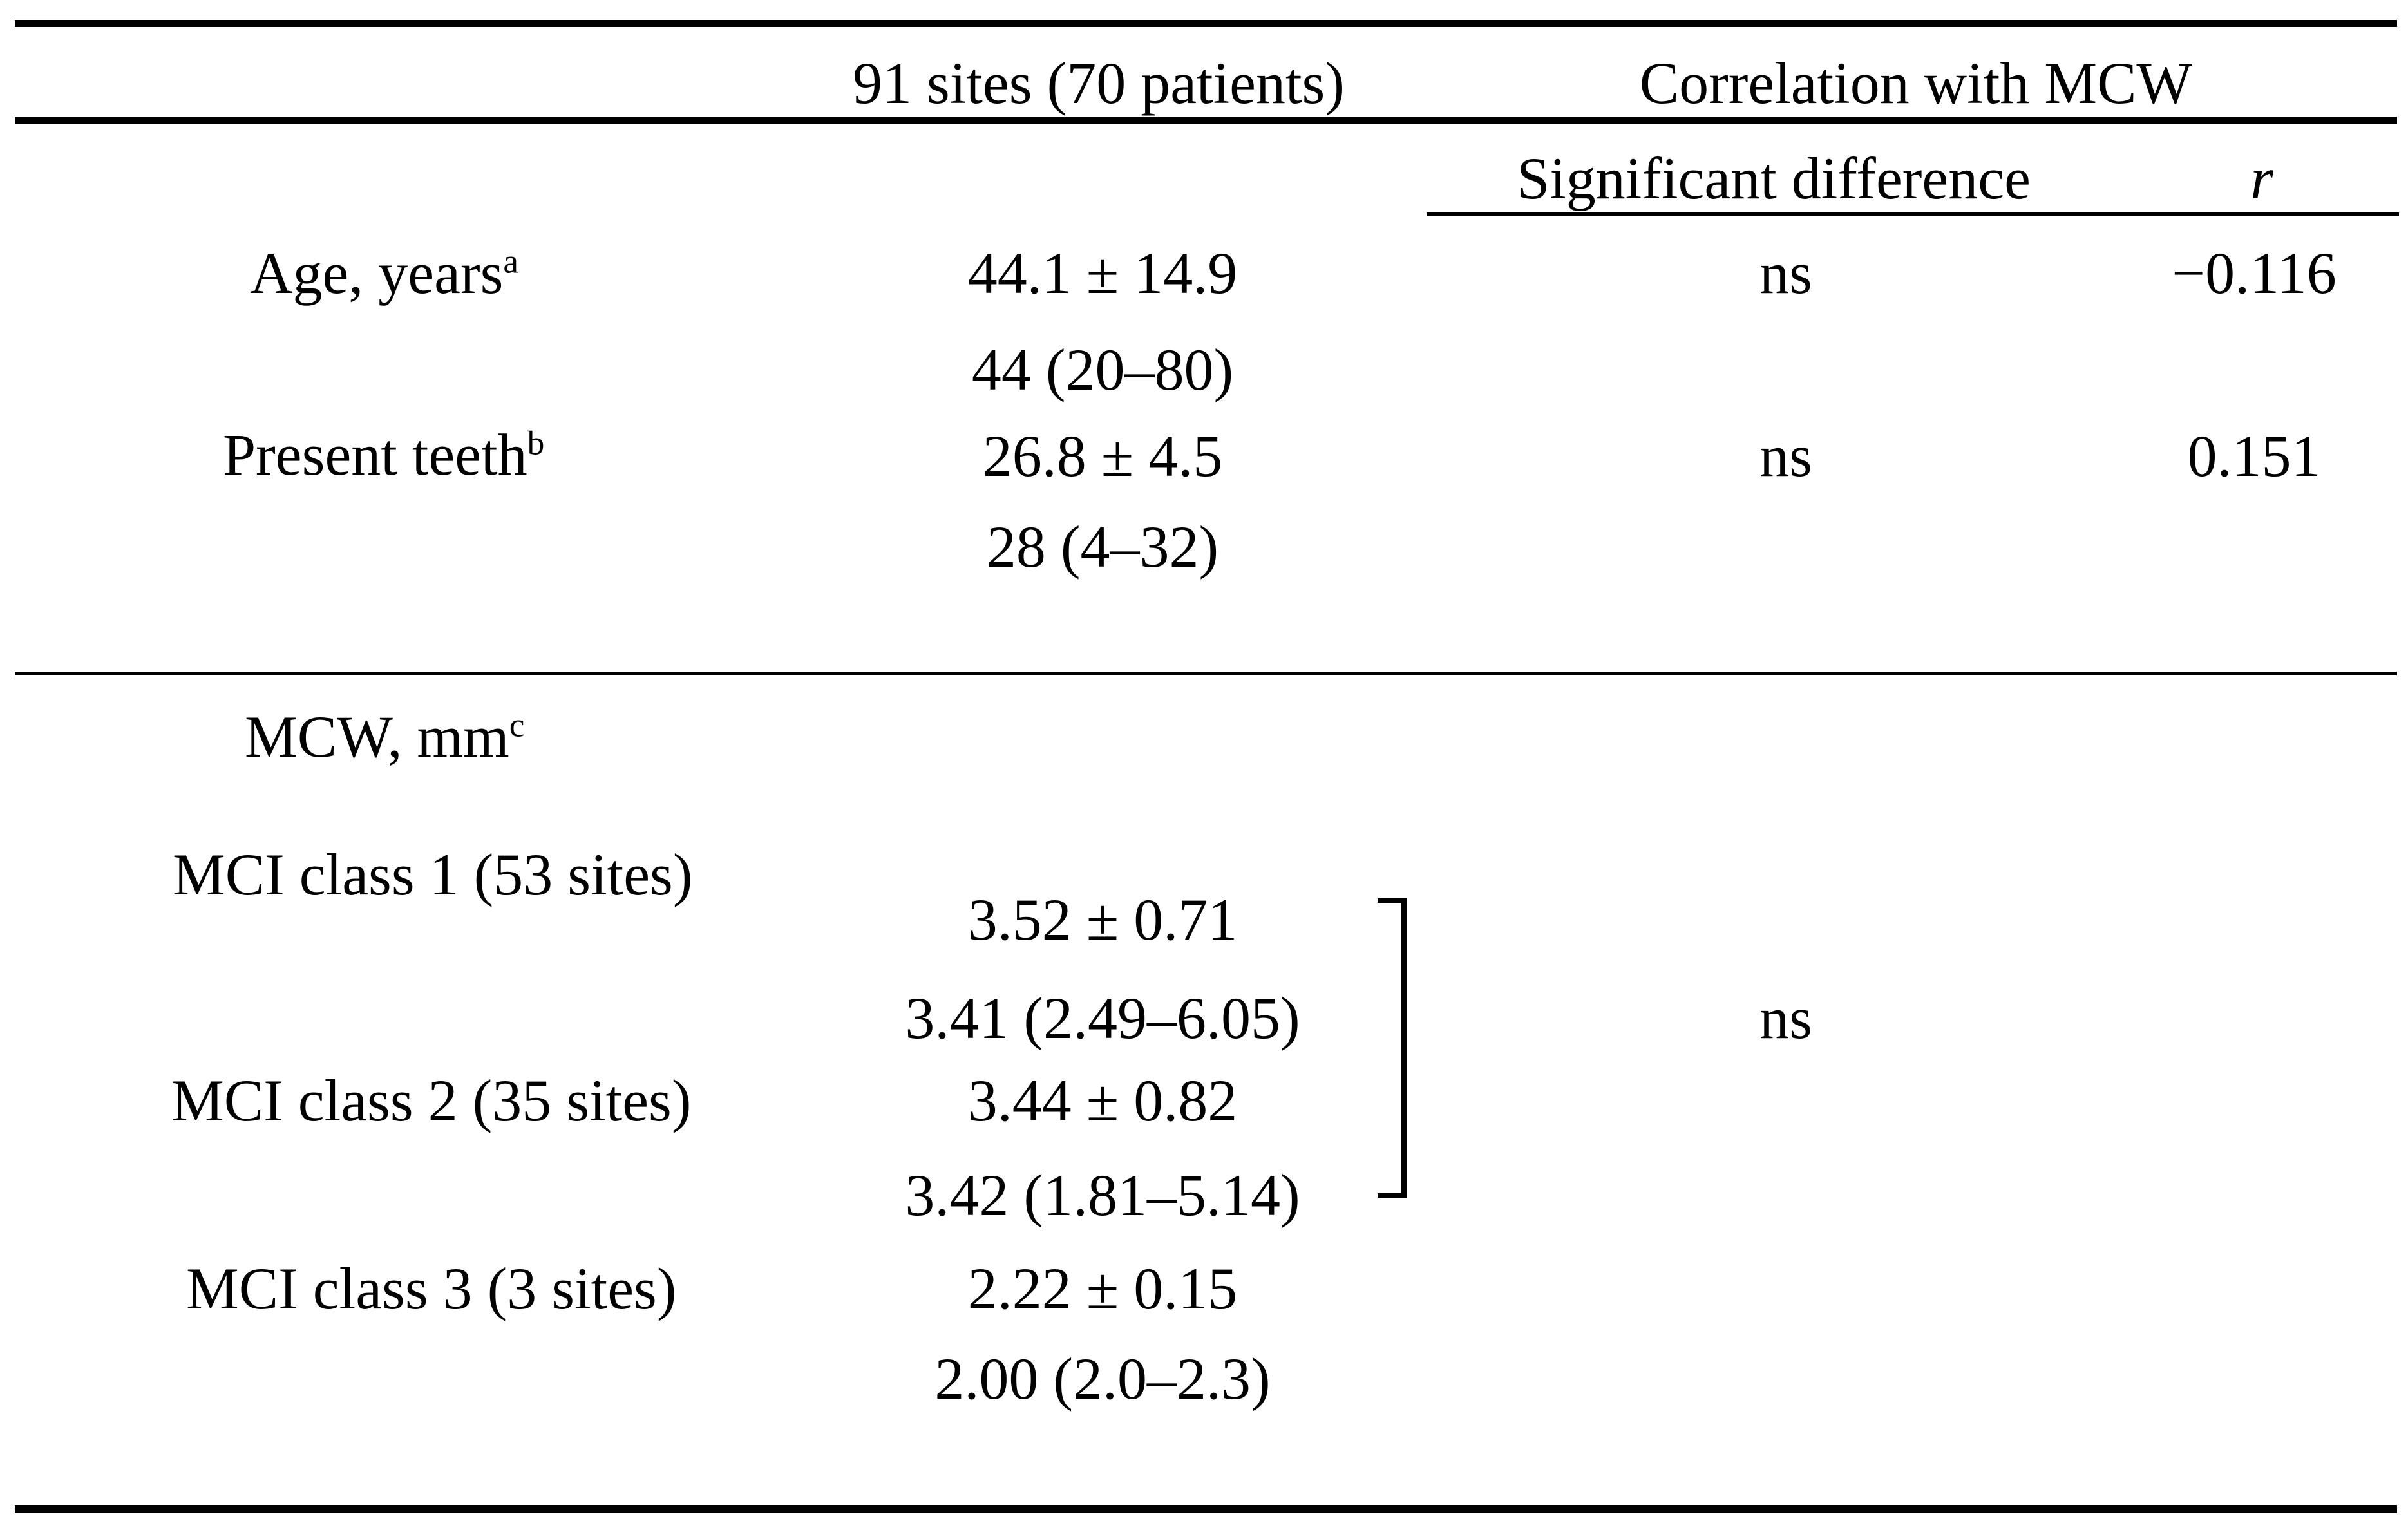 This screenshot has height=1530, width=2408. Describe the element at coordinates (377, 273) in the screenshot. I see `row-label-age-text: Age, years` at that location.